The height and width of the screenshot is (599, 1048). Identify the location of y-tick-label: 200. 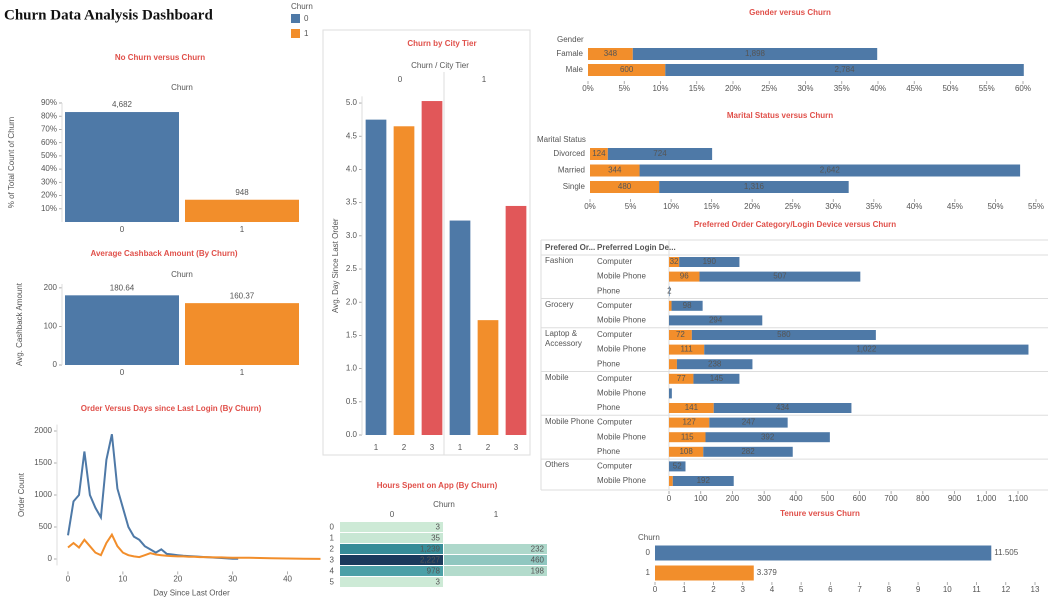
(51, 287).